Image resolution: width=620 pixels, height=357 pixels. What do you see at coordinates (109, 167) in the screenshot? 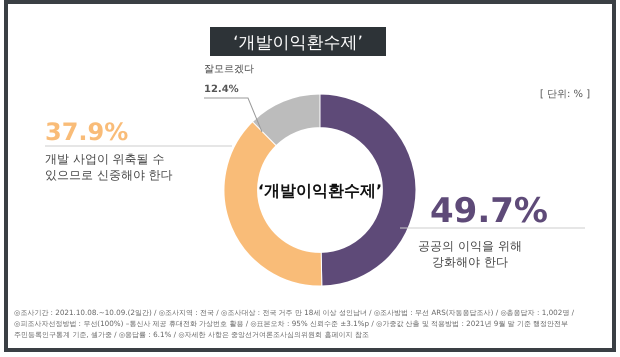
I see `slice-label: 개발 사업이 위축될 수 있으므로 신중해야 한다` at bounding box center [109, 167].